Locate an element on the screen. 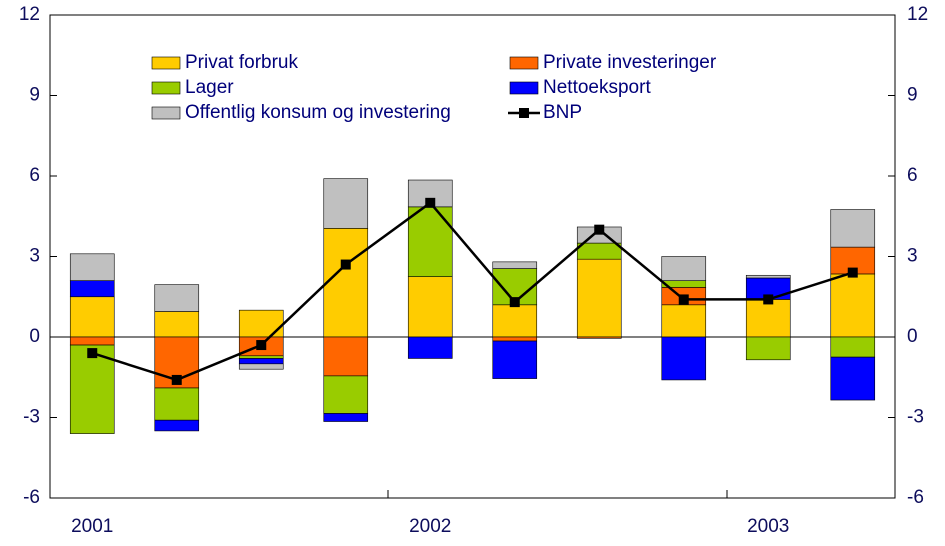  x-tick-label: 2001 is located at coordinates (92, 526).